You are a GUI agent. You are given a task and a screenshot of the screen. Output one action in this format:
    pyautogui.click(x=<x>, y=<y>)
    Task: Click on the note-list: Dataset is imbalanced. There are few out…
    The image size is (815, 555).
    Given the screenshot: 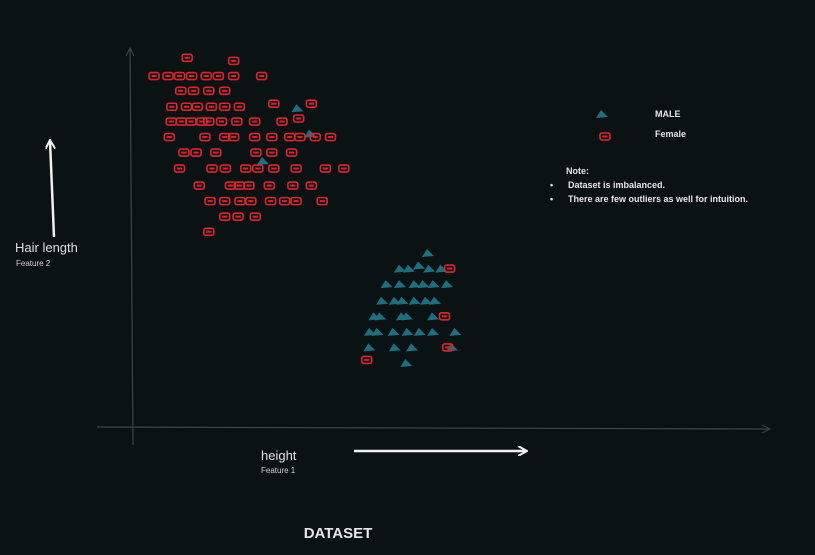 What is the action you would take?
    pyautogui.click(x=648, y=192)
    